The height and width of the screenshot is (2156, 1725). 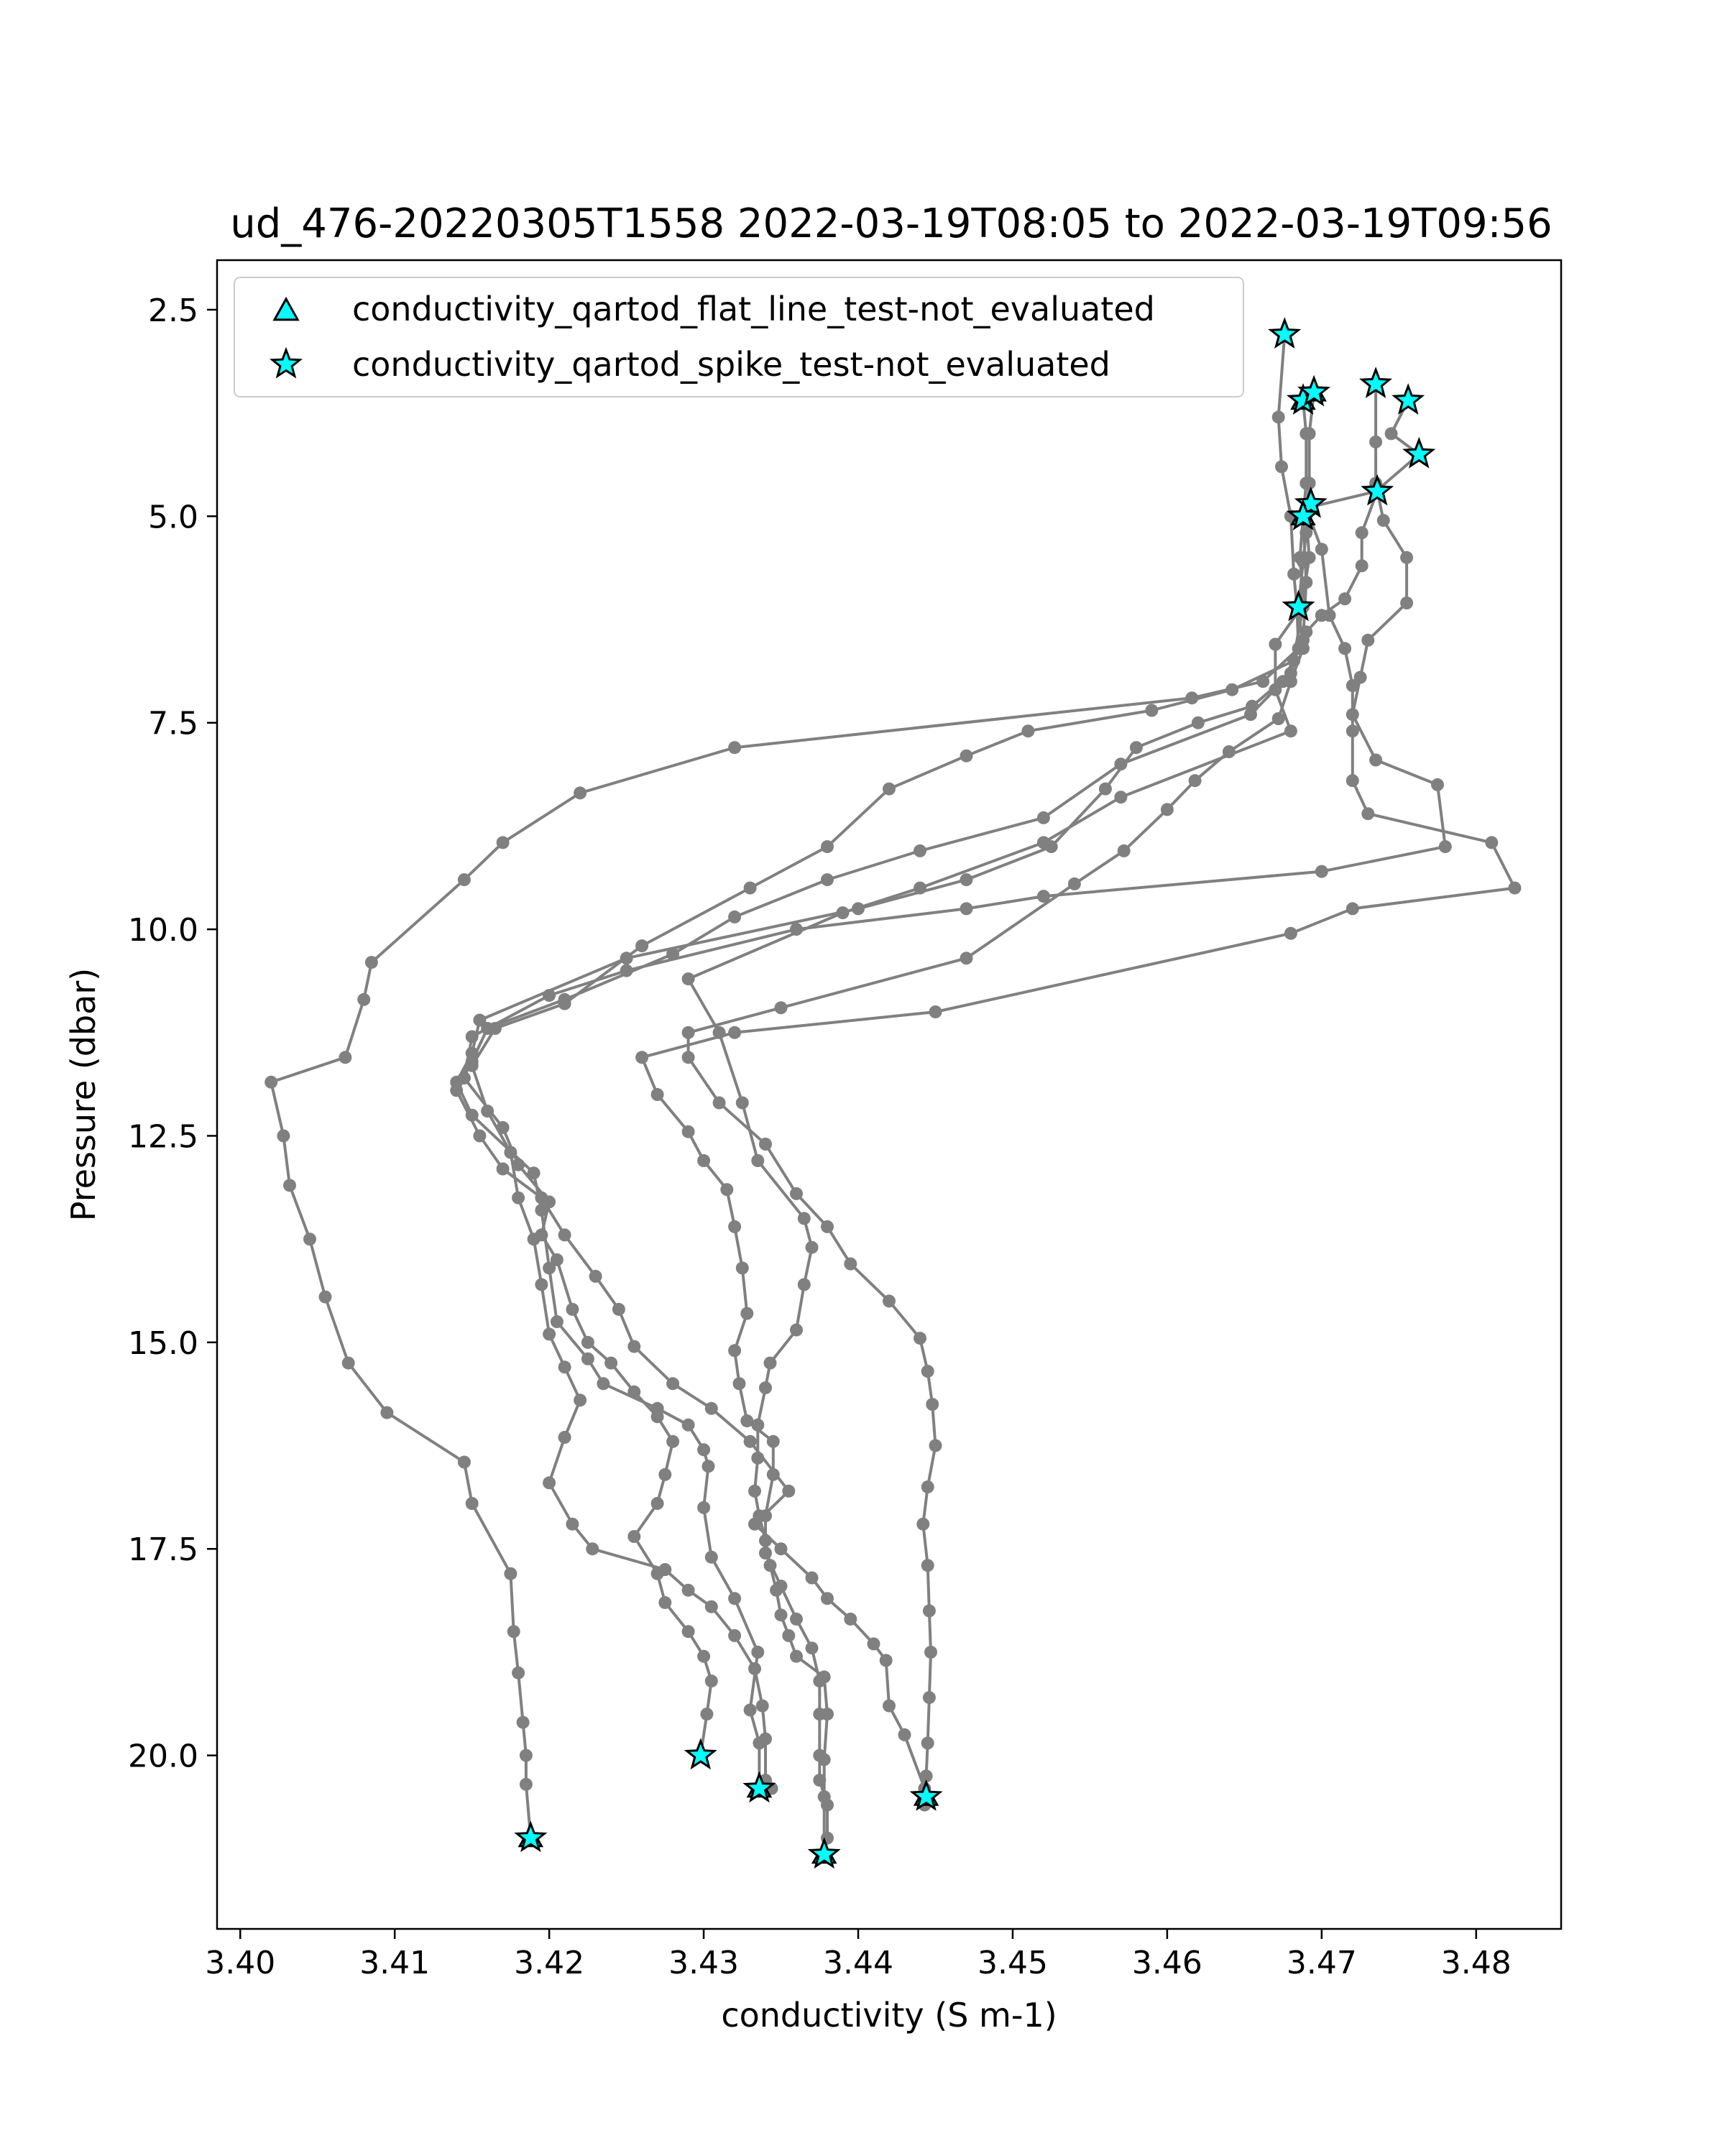 I want to click on x-tick-label: 3.45, so click(x=1013, y=1963).